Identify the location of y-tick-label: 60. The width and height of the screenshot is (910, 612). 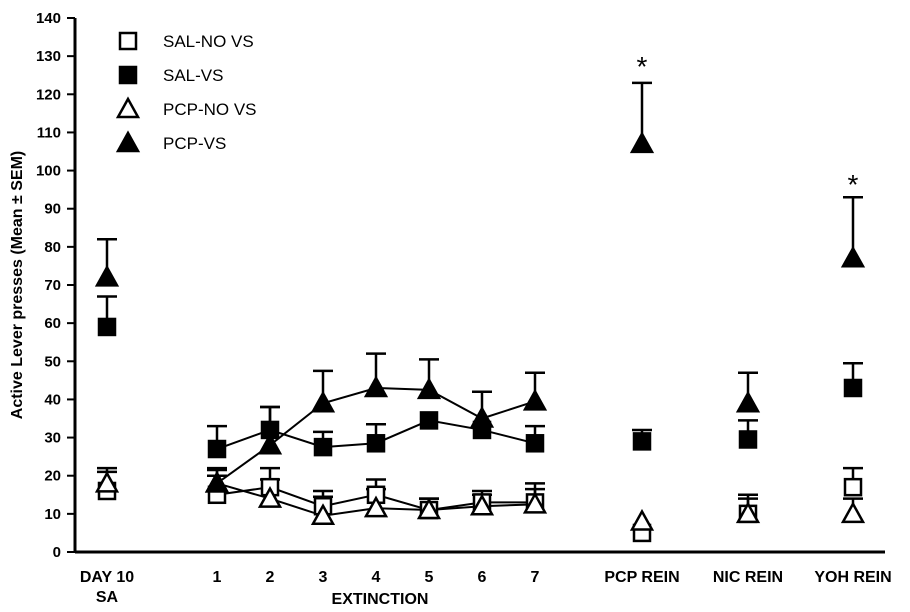
(52, 323).